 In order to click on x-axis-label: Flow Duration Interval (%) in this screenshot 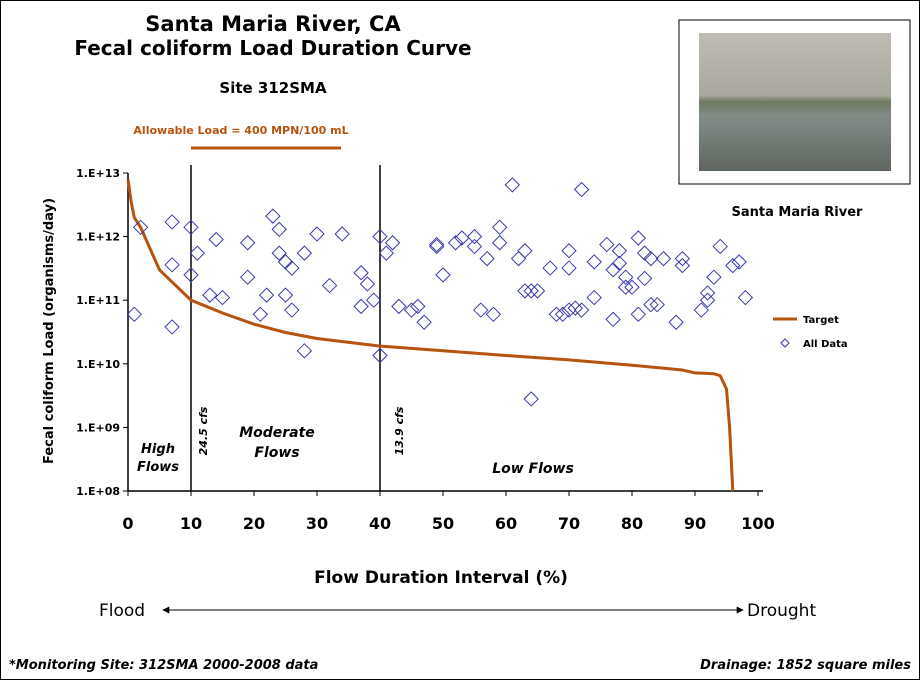, I will do `click(441, 578)`.